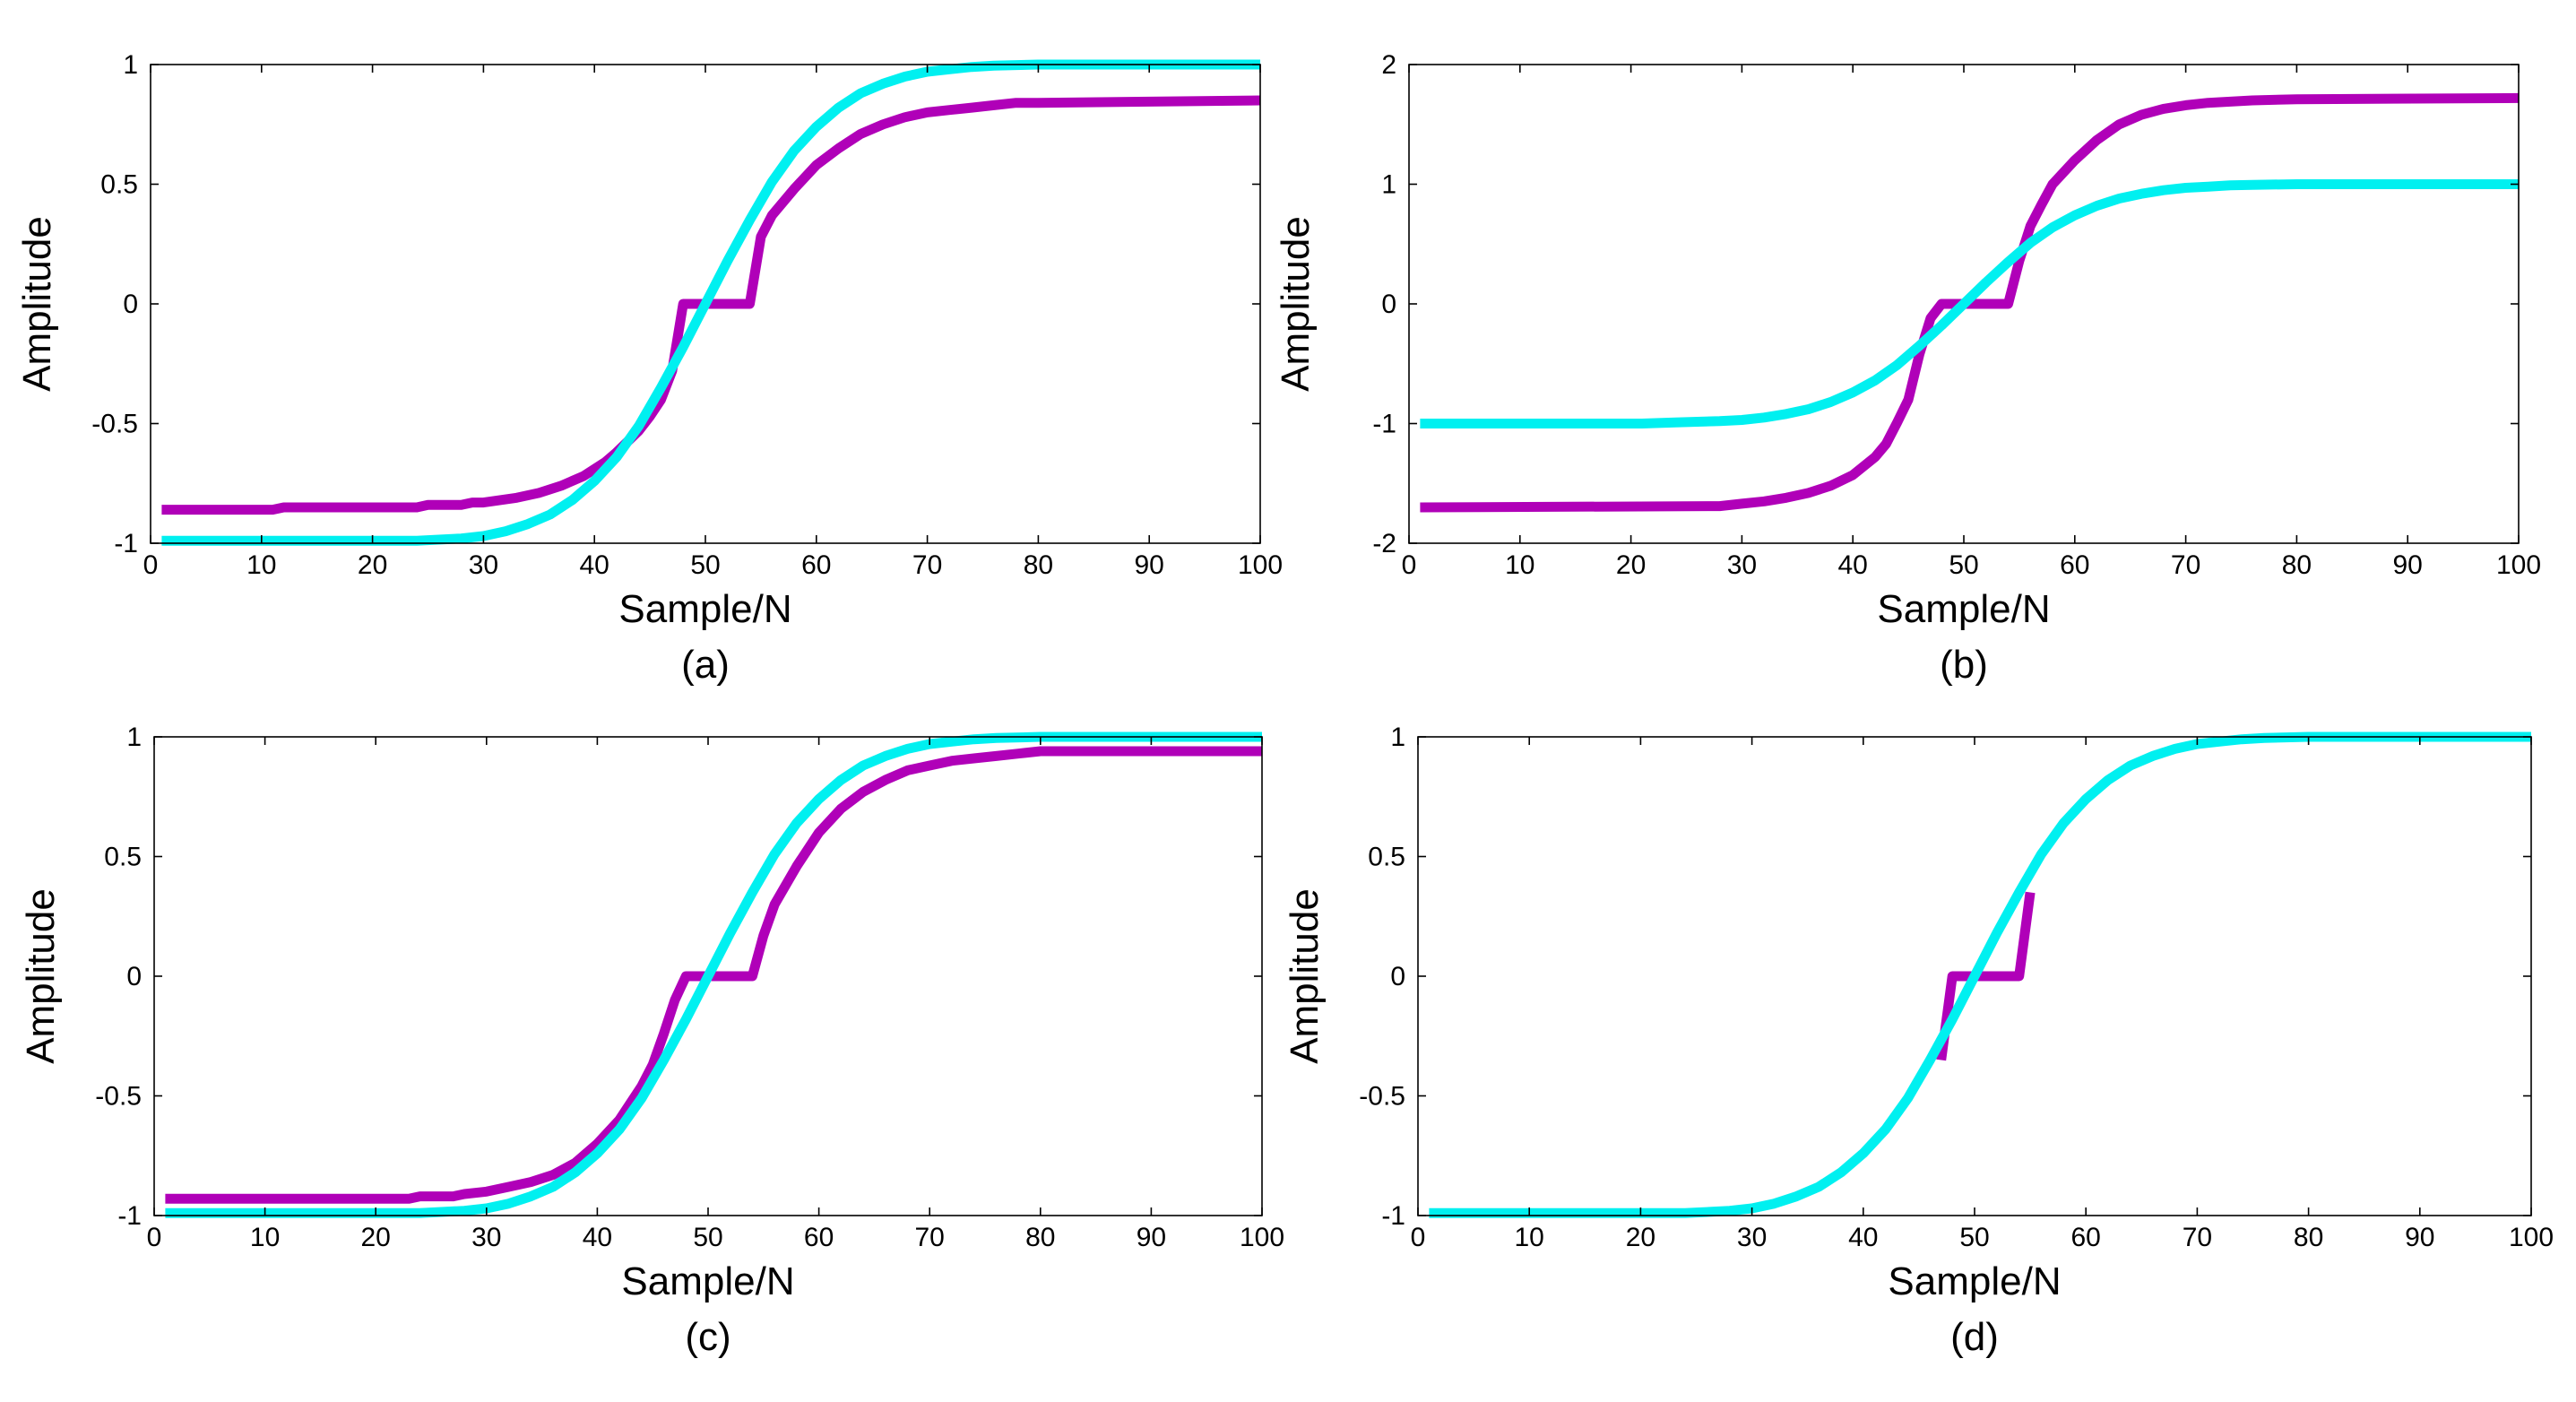 The image size is (2576, 1402). What do you see at coordinates (707, 1337) in the screenshot?
I see `panel-label: (c)` at bounding box center [707, 1337].